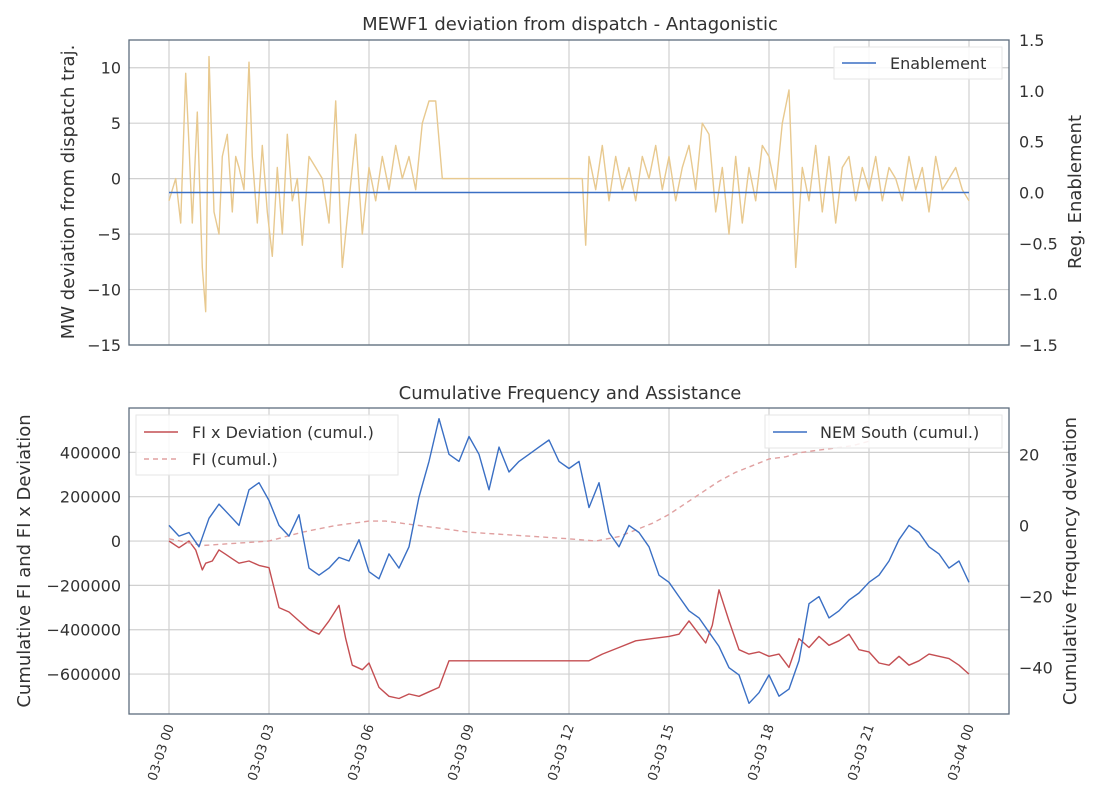  What do you see at coordinates (283, 432) in the screenshot?
I see `legend-label-fi-deviation: FI x Deviation (cumul.)` at bounding box center [283, 432].